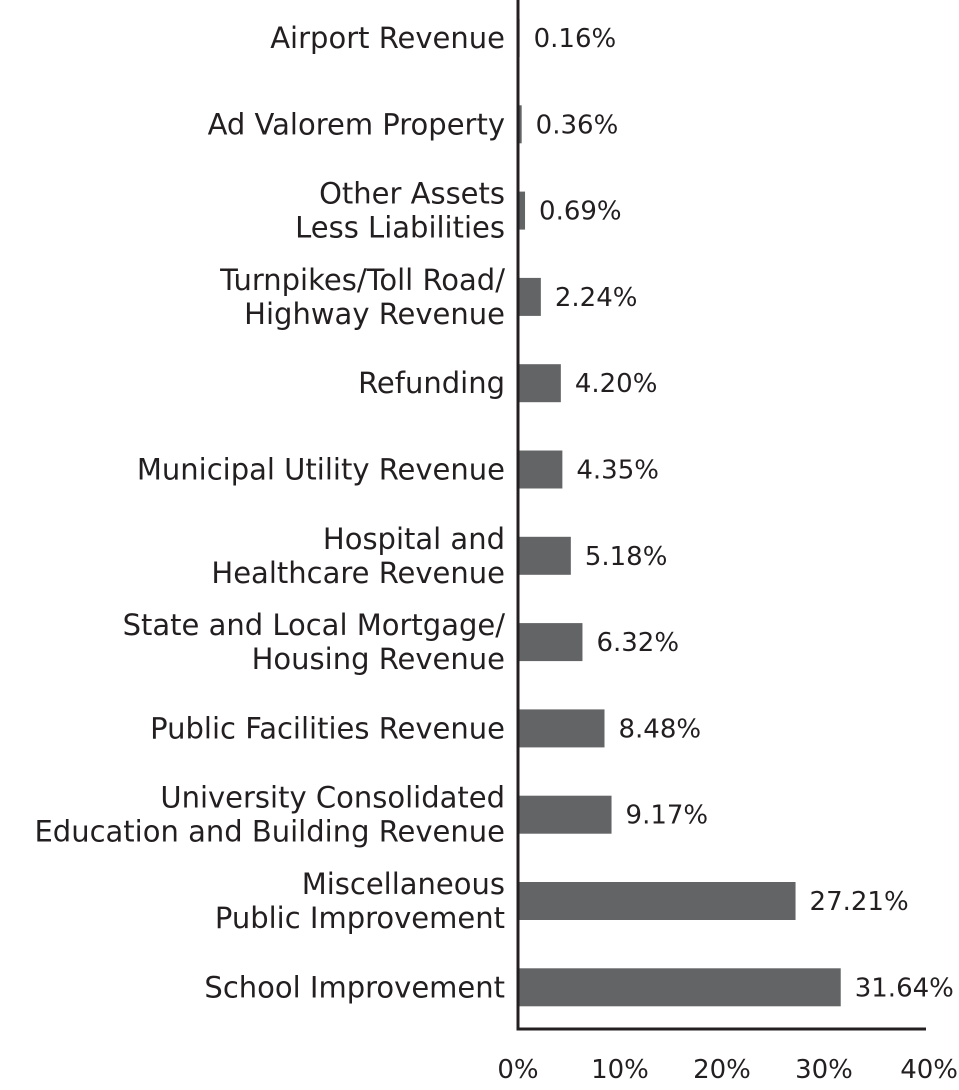 Image resolution: width=959 pixels, height=1090 pixels. Describe the element at coordinates (269, 832) in the screenshot. I see `category-label-line: Education and Building Revenue` at that location.